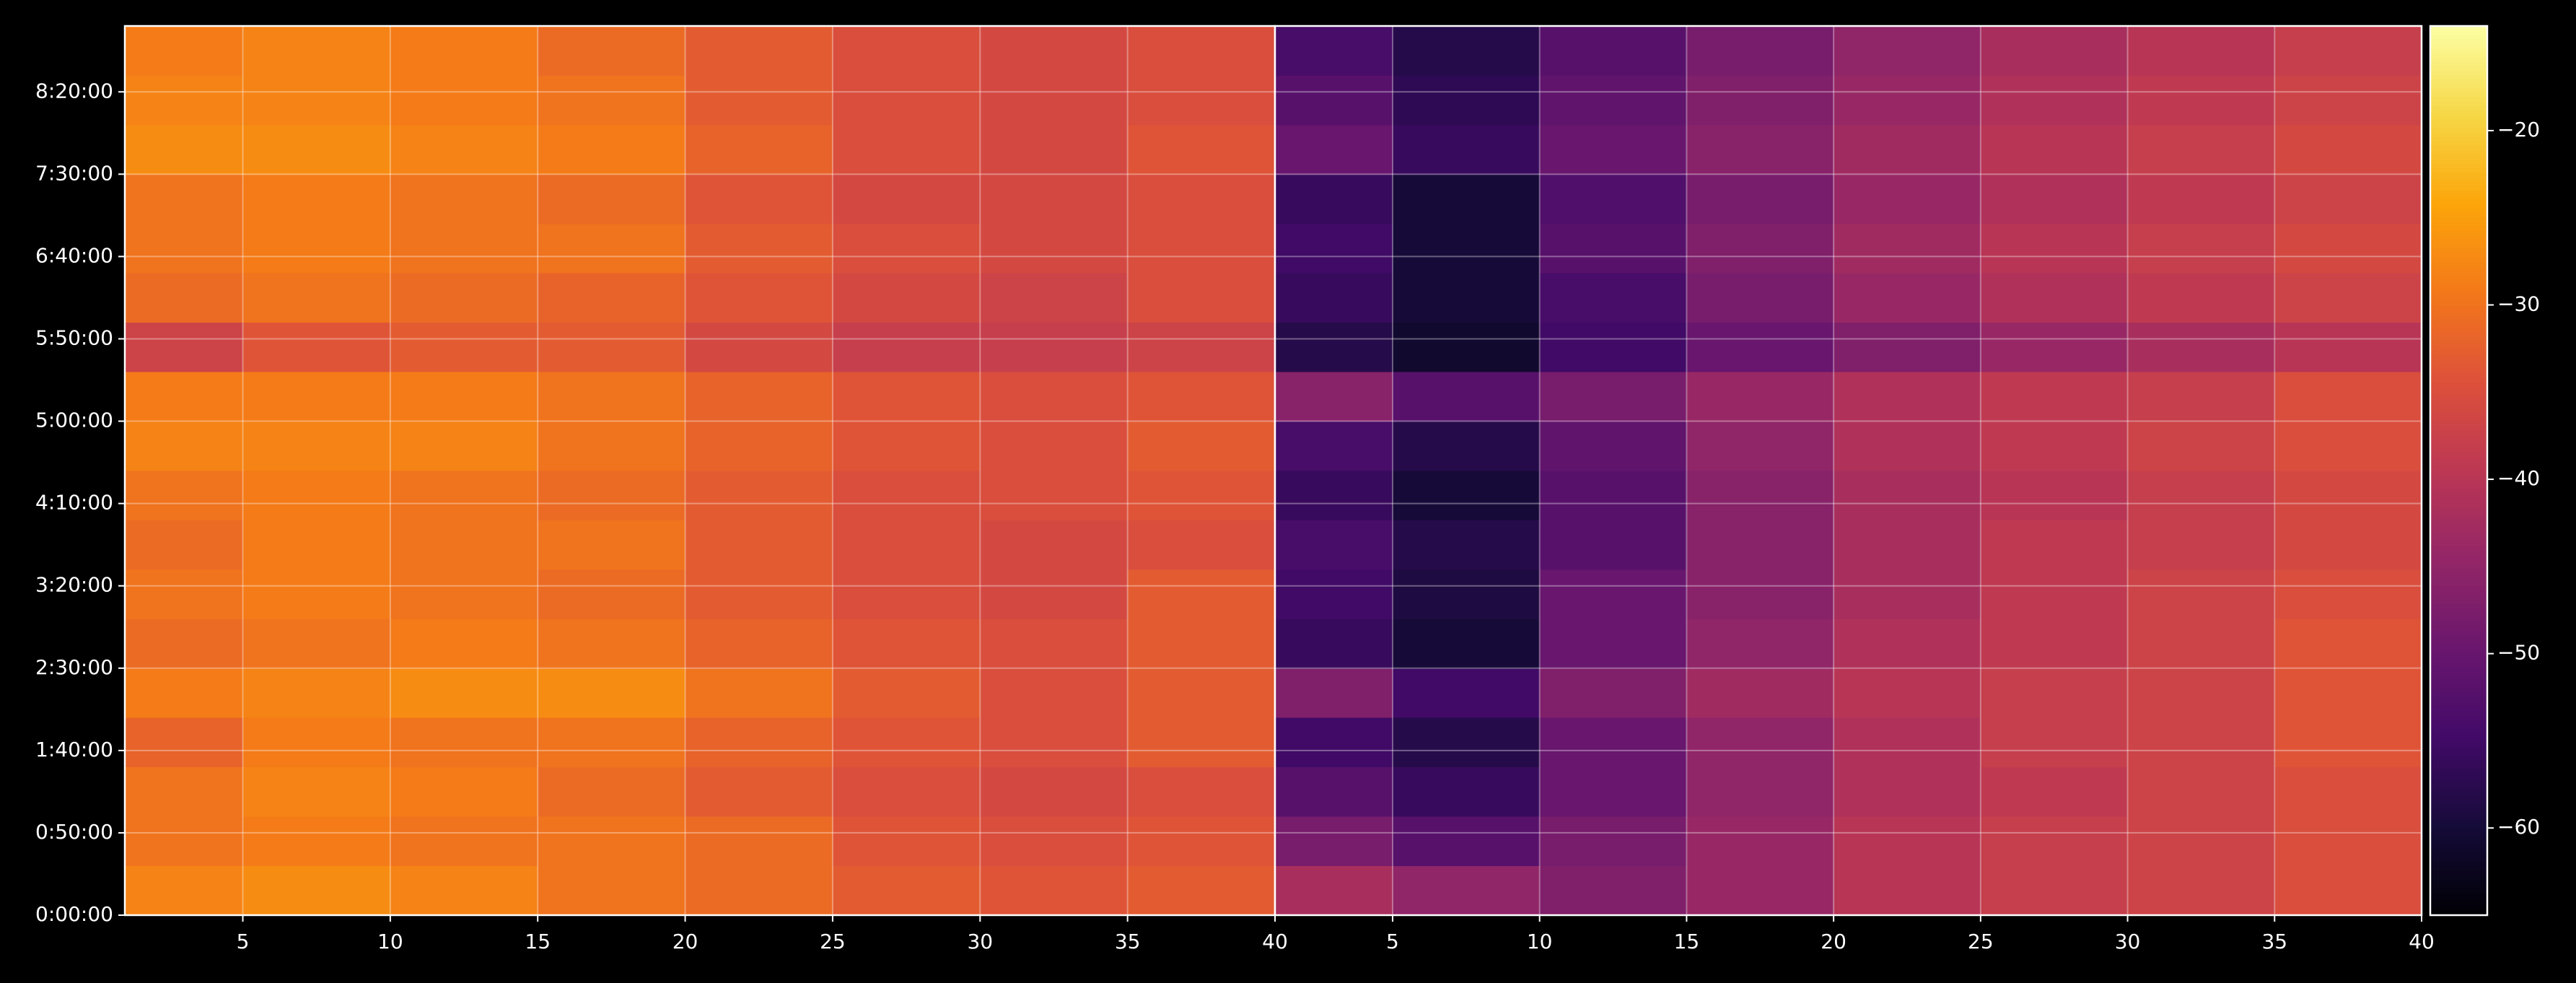  I want to click on x-tick-label: 20, so click(1833, 941).